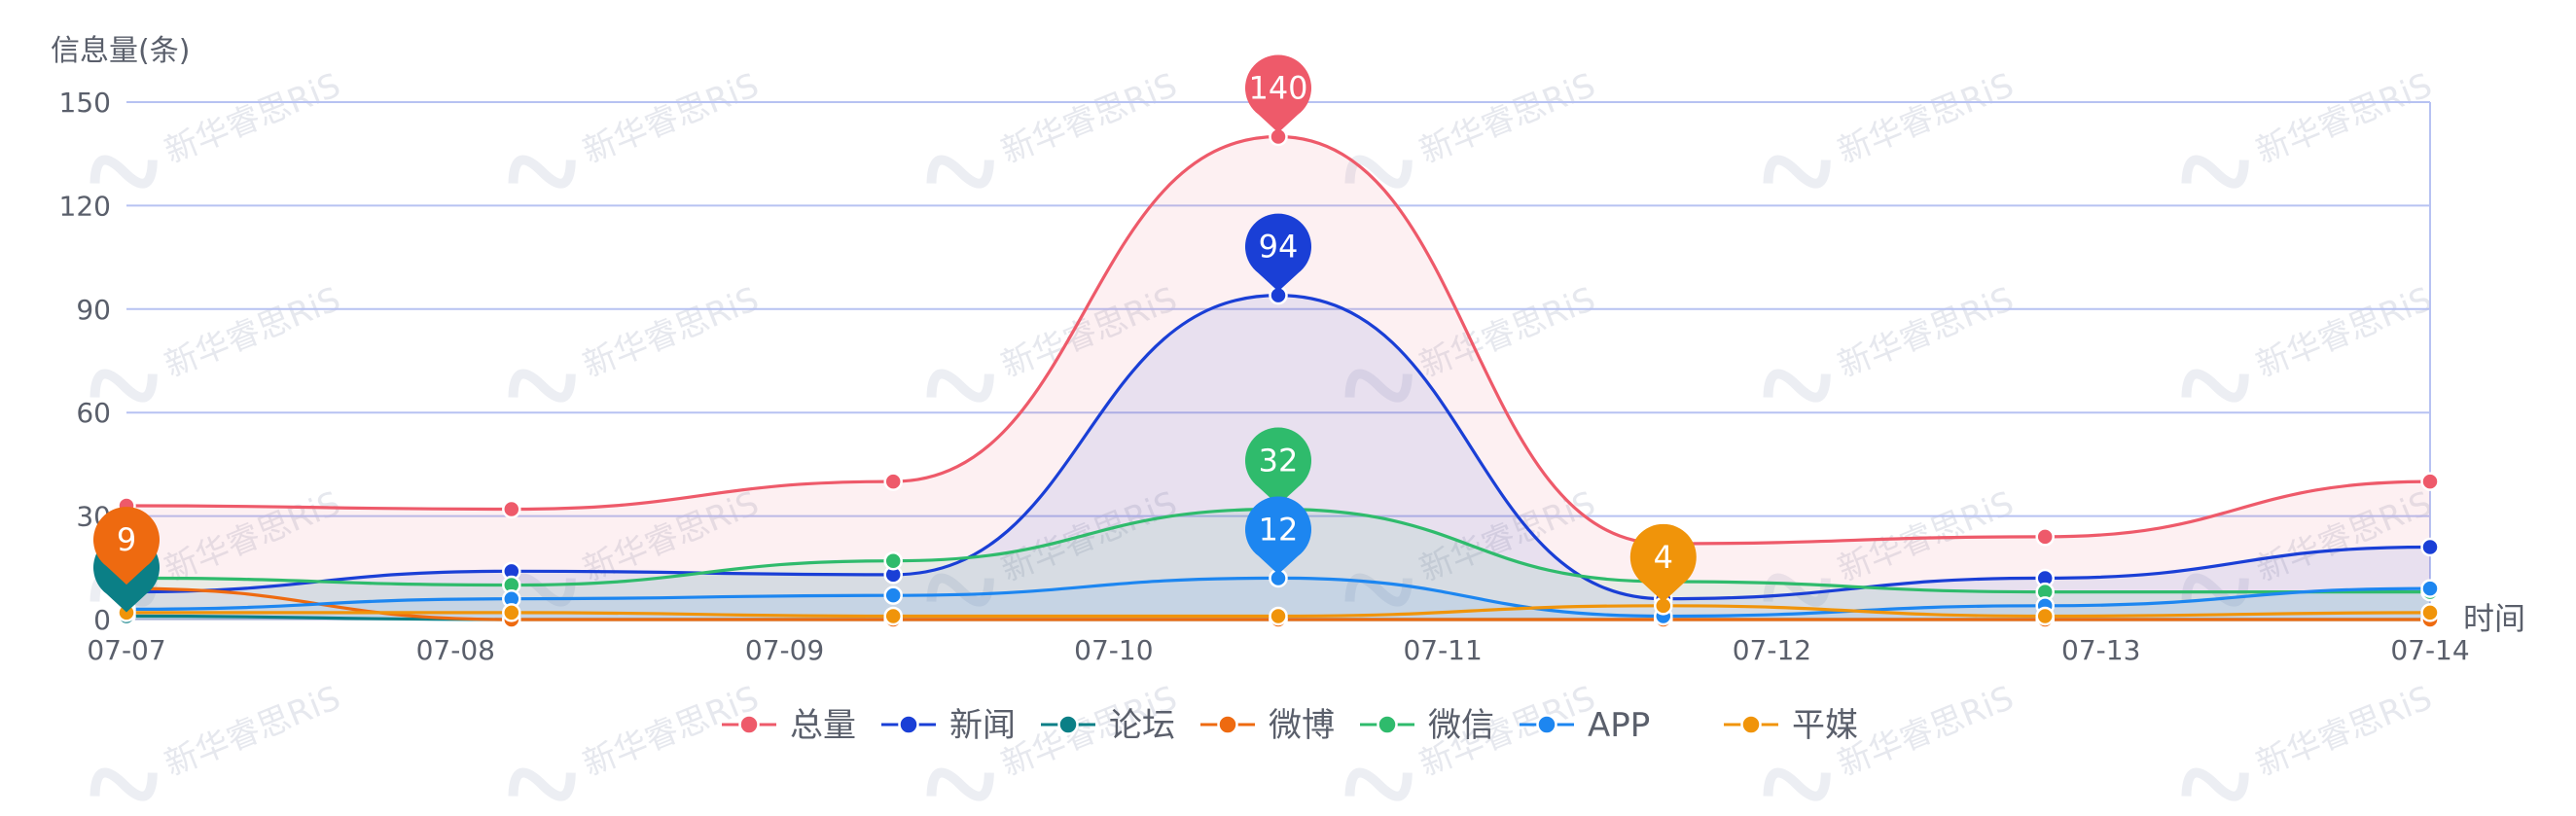  Describe the element at coordinates (1663, 557) in the screenshot. I see `pin-label: 4` at that location.